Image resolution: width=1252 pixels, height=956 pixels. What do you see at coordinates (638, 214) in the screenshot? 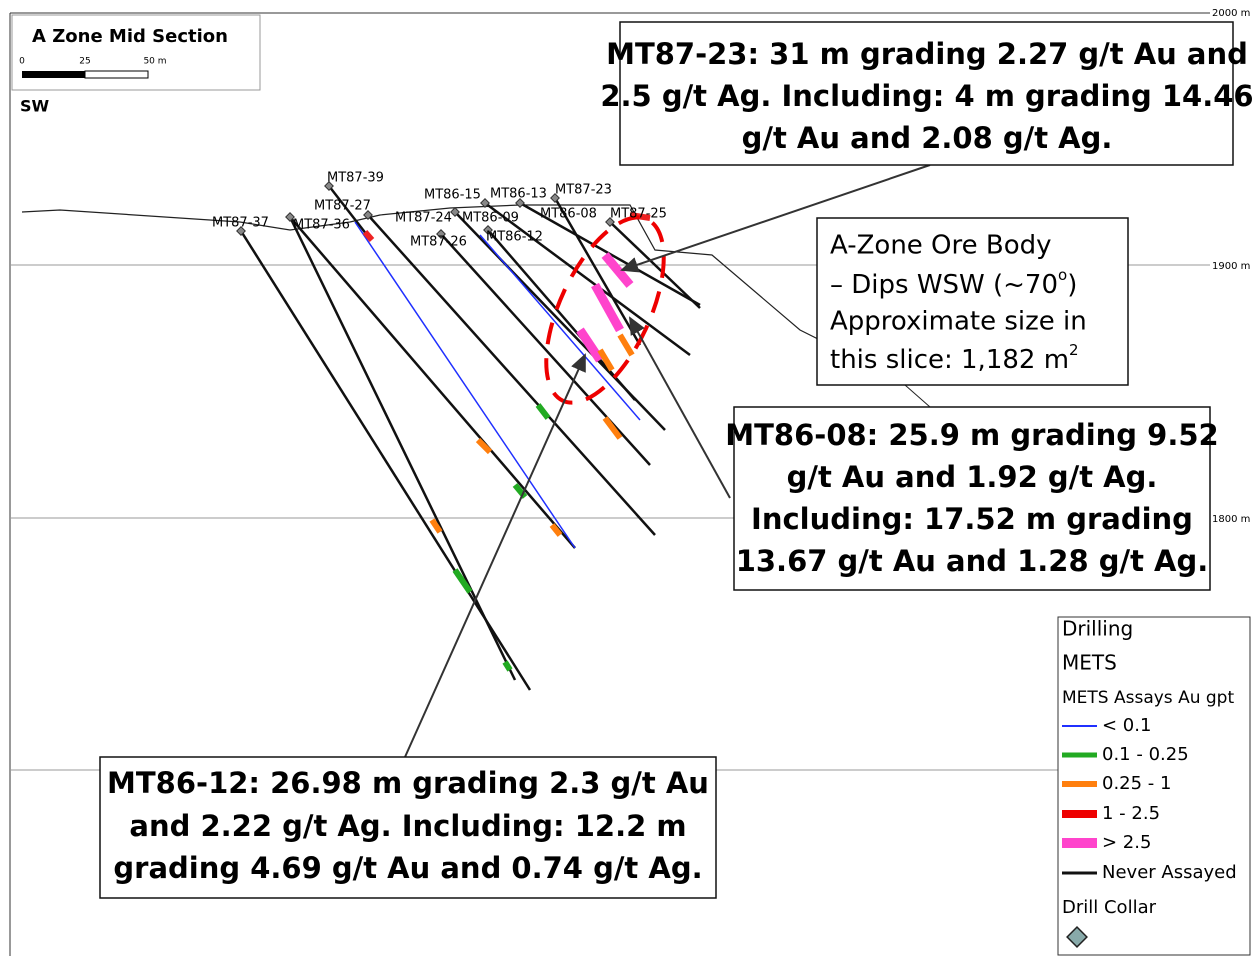
I see `hole-label: MT87-25` at bounding box center [638, 214].